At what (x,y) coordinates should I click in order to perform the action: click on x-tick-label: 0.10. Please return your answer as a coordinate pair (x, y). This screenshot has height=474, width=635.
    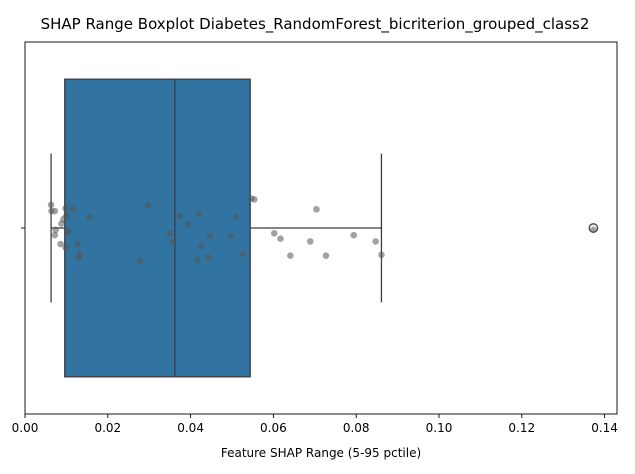
    Looking at the image, I should click on (439, 428).